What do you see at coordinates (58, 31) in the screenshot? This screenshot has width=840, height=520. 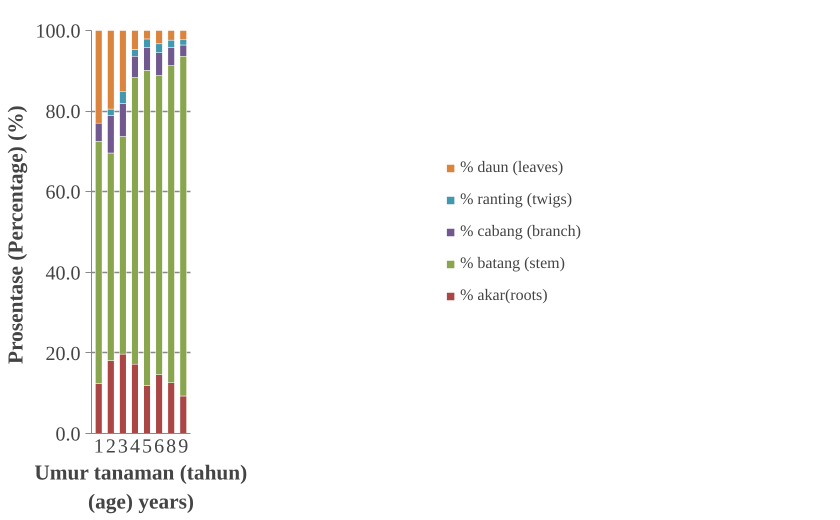 I see `y-tick-label: 100.0` at bounding box center [58, 31].